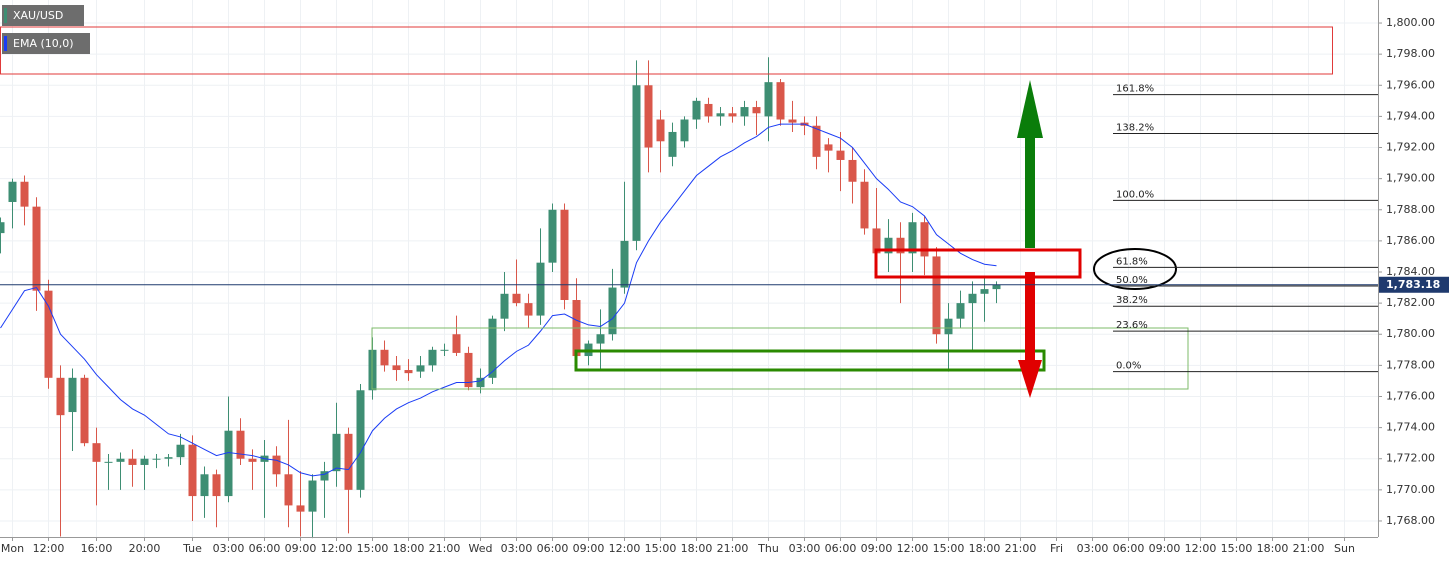 The width and height of the screenshot is (1450, 561). I want to click on fib-label: 138.2%, so click(1135, 128).